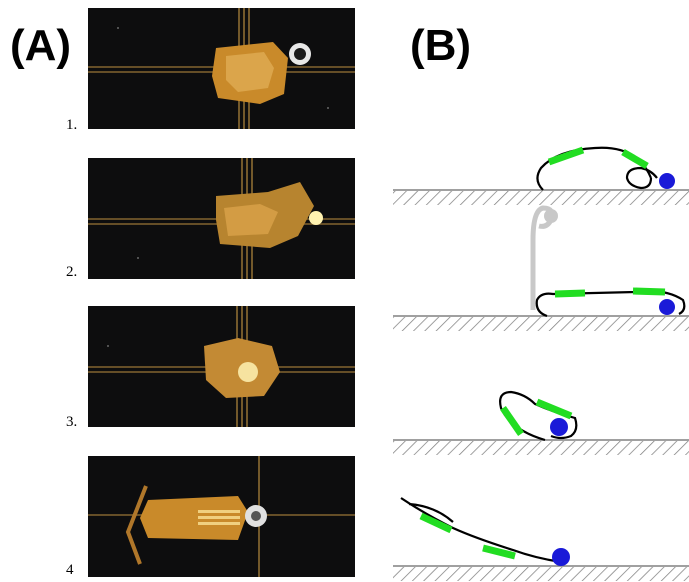  What do you see at coordinates (544, 257) in the screenshot?
I see `ghost-pose` at bounding box center [544, 257].